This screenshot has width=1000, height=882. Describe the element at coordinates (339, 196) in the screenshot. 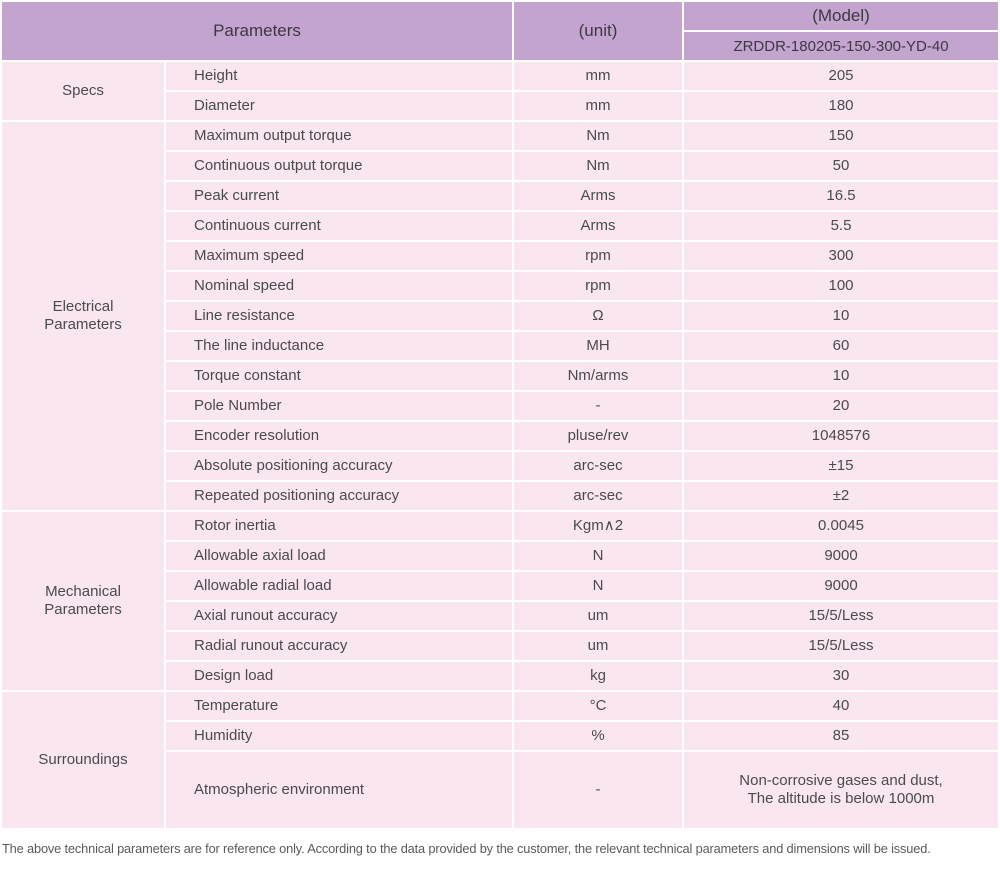

I see `parameter-name: Peak current` at that location.